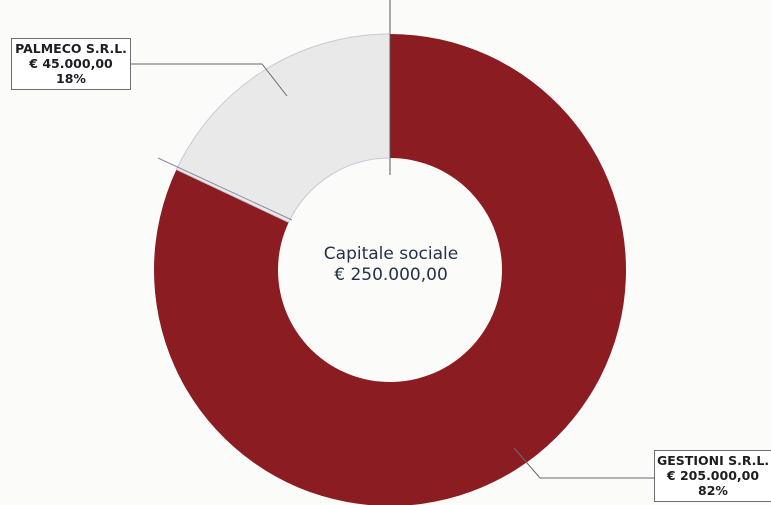 The width and height of the screenshot is (771, 505). I want to click on center-label-title: Capitale sociale, so click(391, 254).